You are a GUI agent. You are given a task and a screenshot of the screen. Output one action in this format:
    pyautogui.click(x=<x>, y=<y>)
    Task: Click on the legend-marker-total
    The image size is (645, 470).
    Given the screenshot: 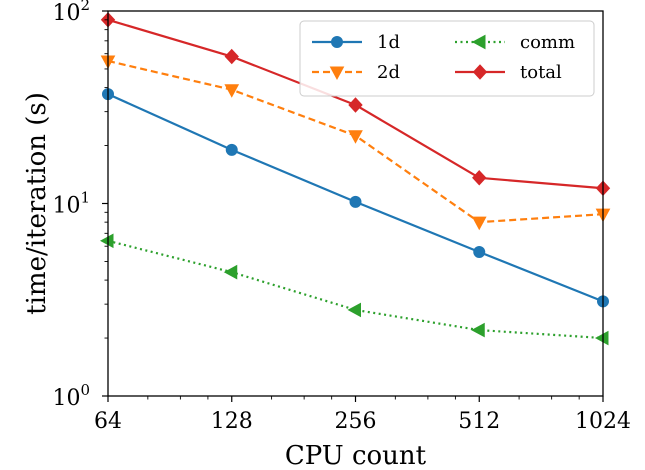 What is the action you would take?
    pyautogui.click(x=480, y=72)
    